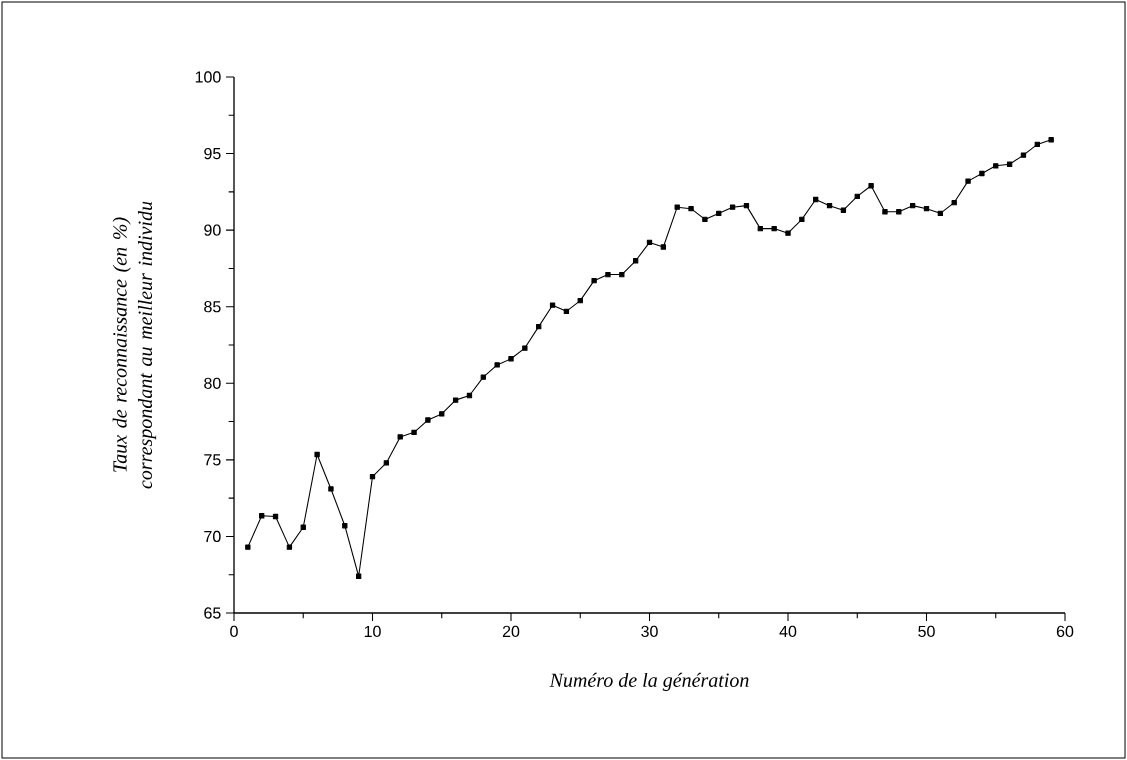 The image size is (1127, 760). Describe the element at coordinates (372, 631) in the screenshot. I see `x-tick-label: 10` at that location.